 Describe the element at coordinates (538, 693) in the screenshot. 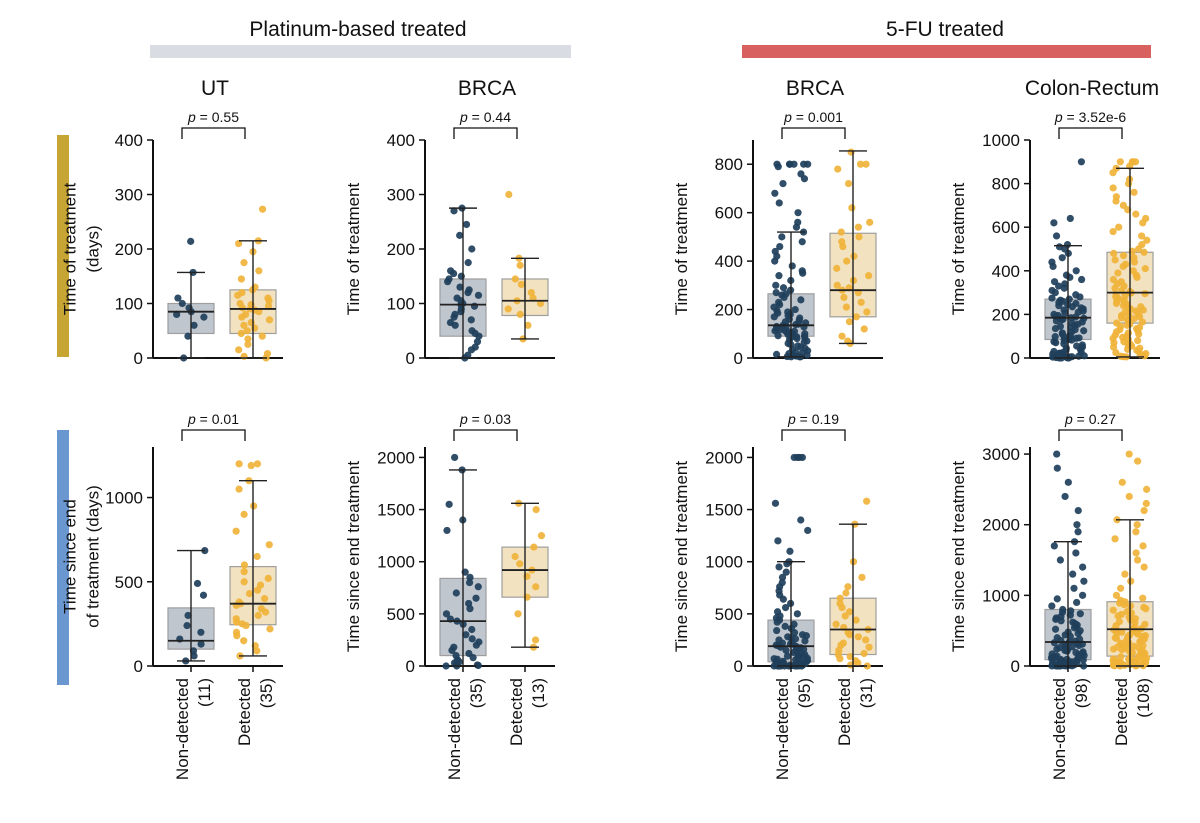

I see `x-tick-count: (13)` at that location.